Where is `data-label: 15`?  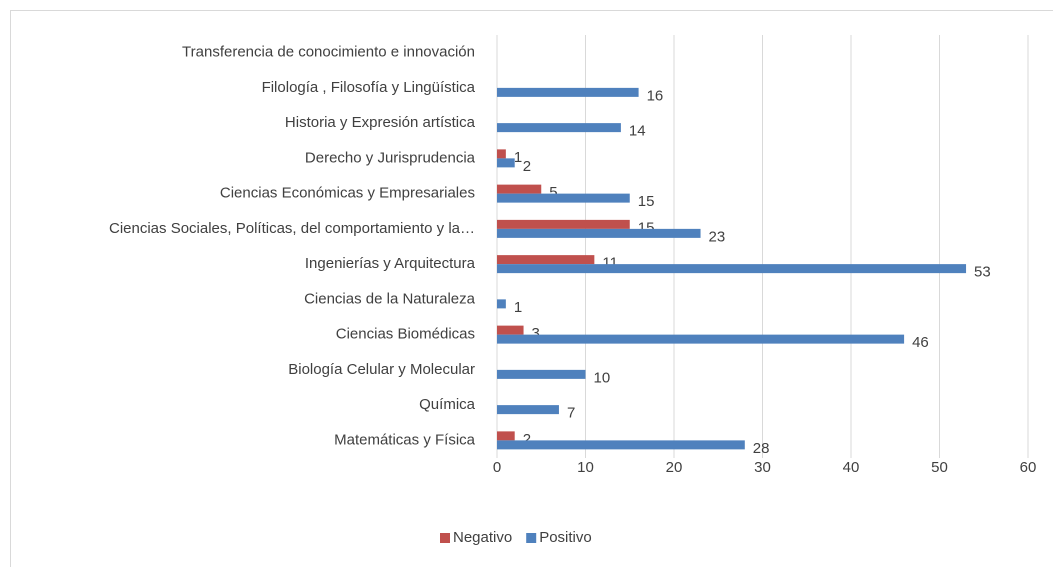
data-label: 15 is located at coordinates (646, 201).